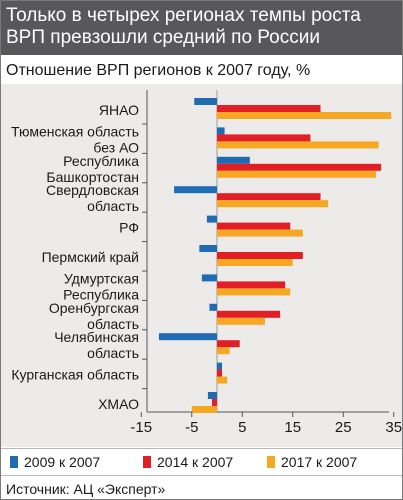  Describe the element at coordinates (343, 427) in the screenshot. I see `x-tick-label-4: 25` at that location.